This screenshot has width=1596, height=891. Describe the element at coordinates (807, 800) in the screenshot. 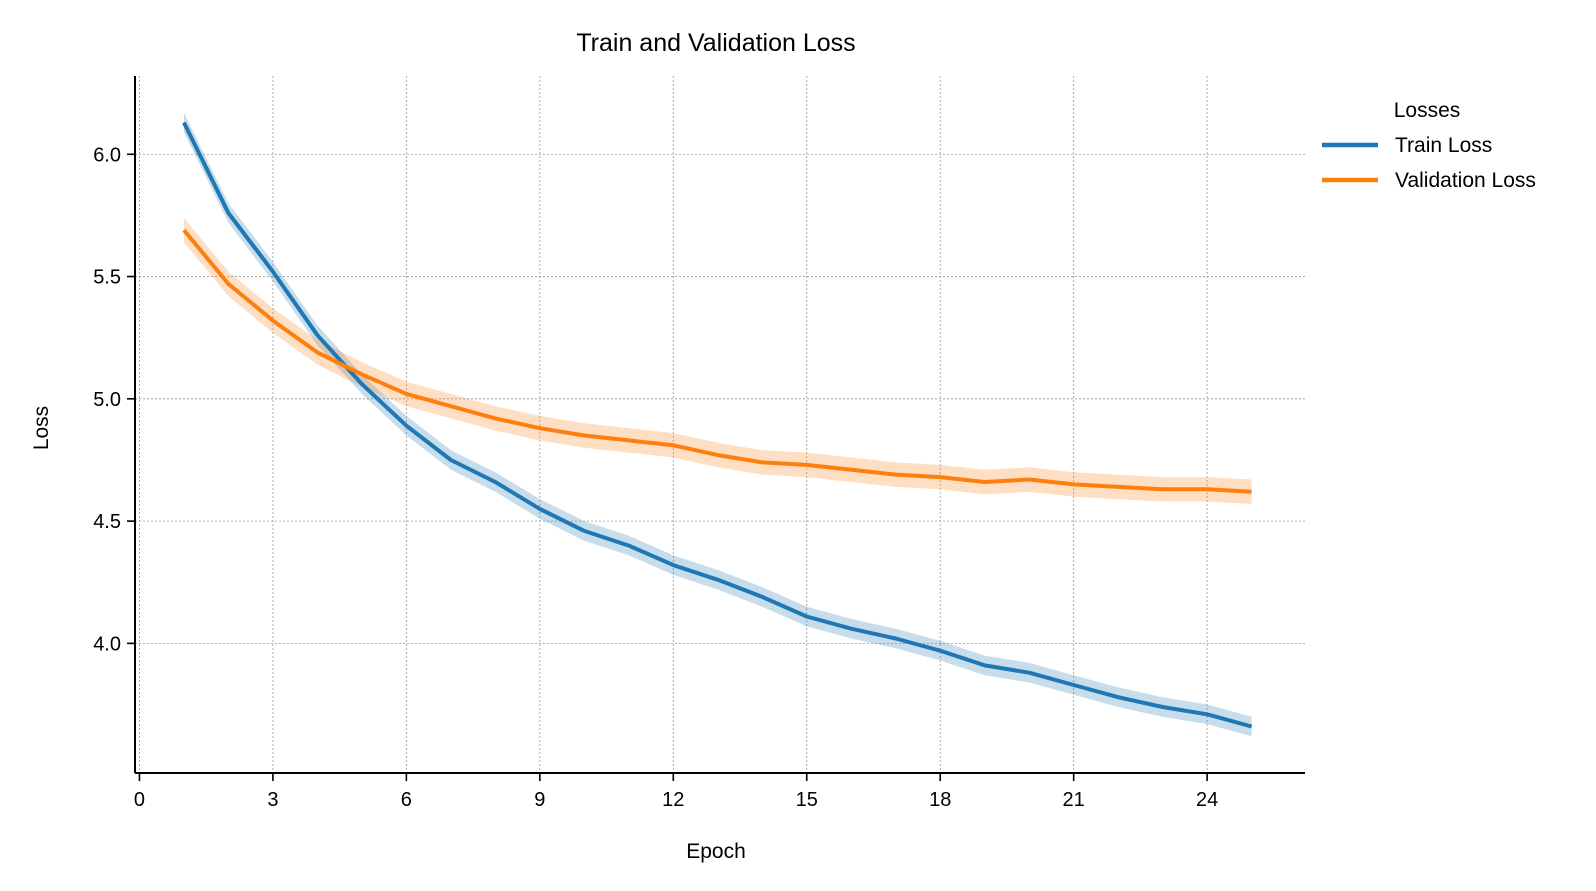

I see `x-tick-label: 15` at that location.